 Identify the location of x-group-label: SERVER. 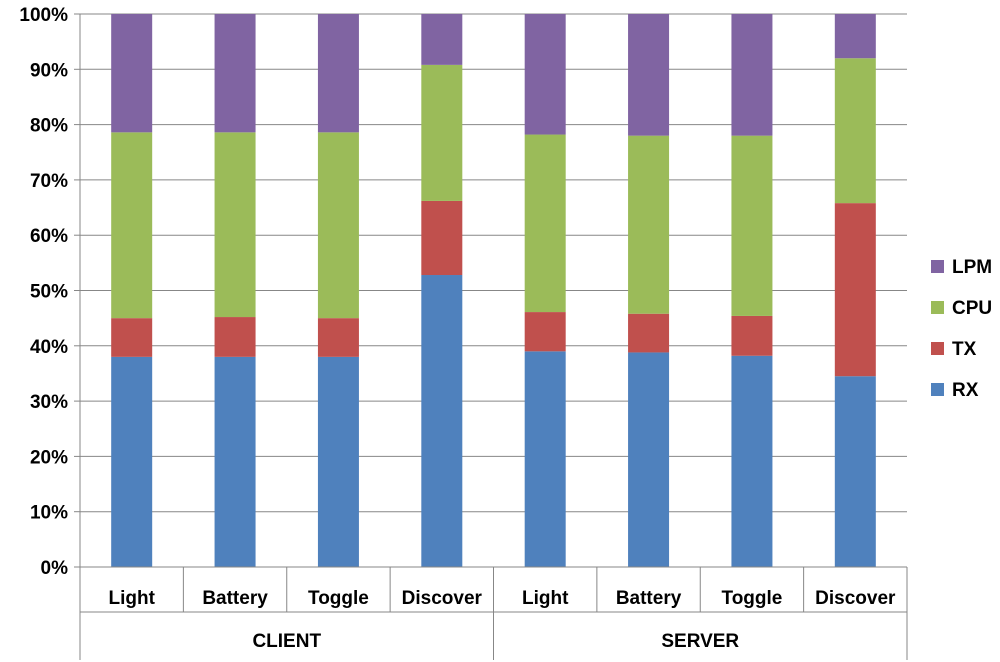
(700, 641).